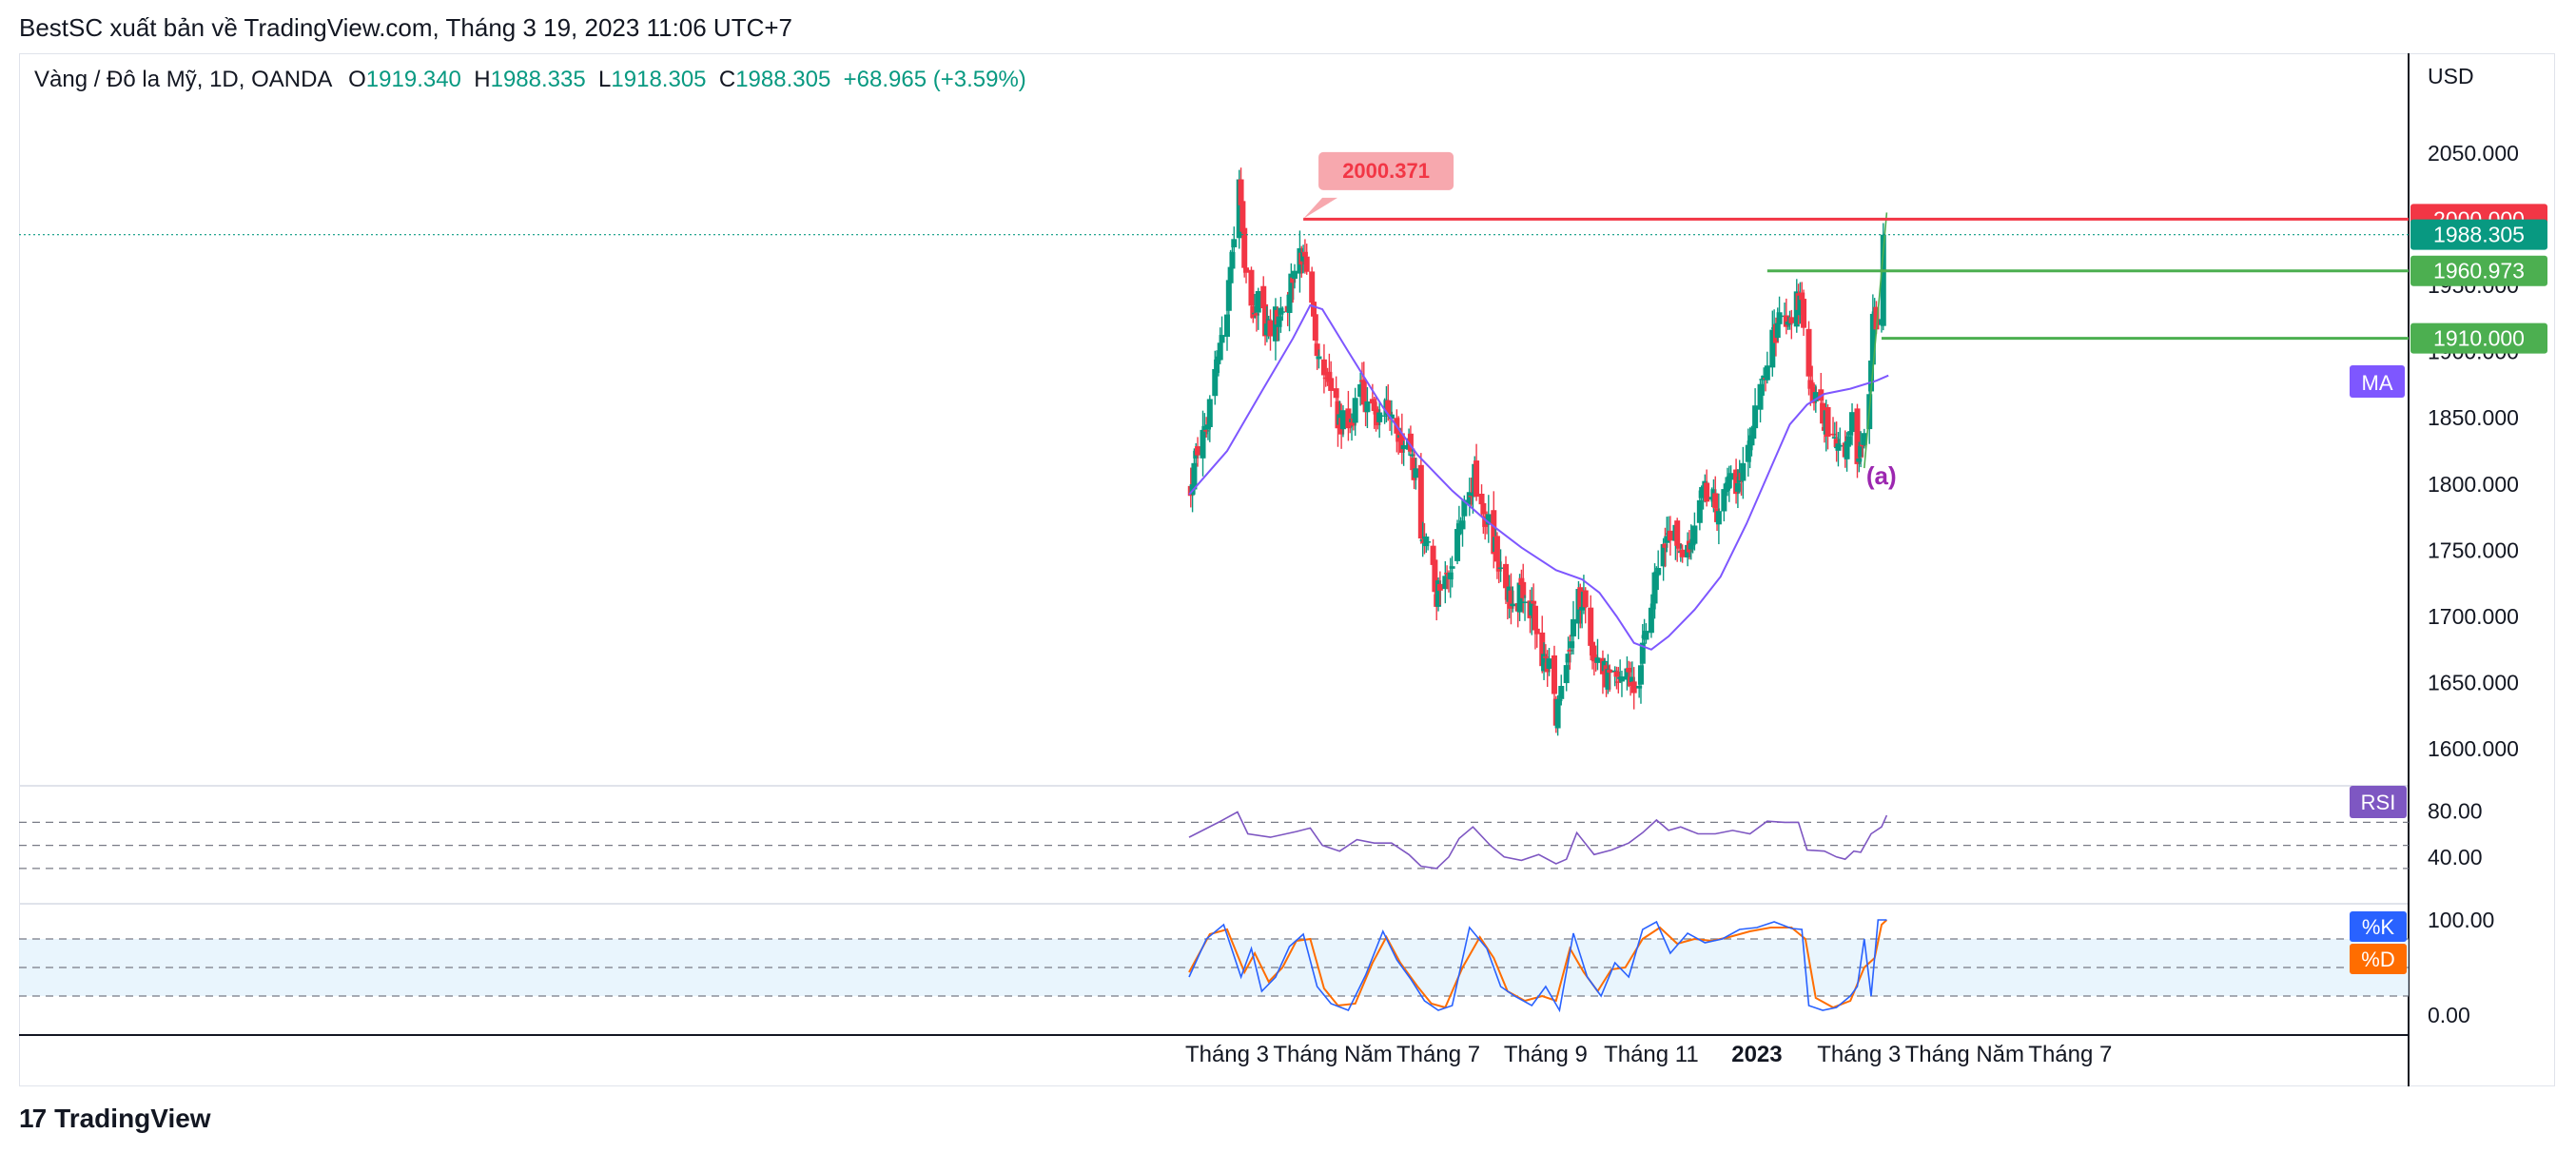 The image size is (2576, 1153). Describe the element at coordinates (2474, 417) in the screenshot. I see `price-tick-label: 1850.000` at that location.